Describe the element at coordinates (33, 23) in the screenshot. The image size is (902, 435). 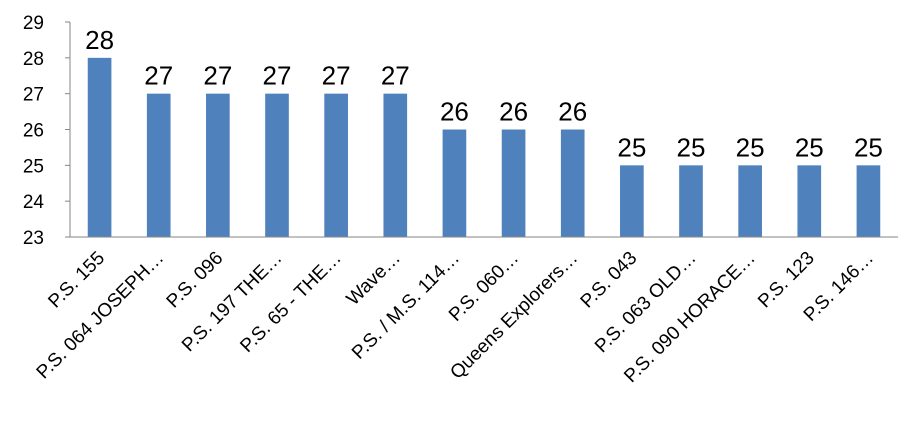
I see `y-tick-label-6: 29` at that location.